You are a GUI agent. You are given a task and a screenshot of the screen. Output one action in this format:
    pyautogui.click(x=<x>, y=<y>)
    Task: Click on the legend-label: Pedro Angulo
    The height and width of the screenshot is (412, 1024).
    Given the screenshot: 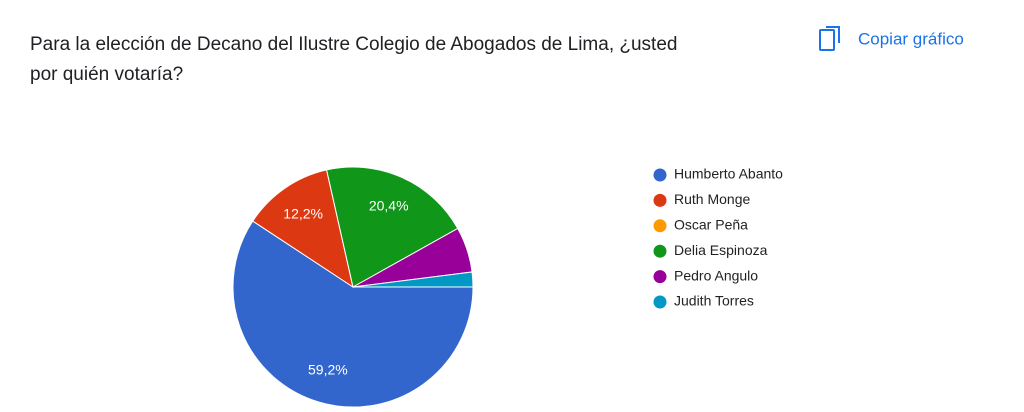 What is the action you would take?
    pyautogui.click(x=716, y=275)
    